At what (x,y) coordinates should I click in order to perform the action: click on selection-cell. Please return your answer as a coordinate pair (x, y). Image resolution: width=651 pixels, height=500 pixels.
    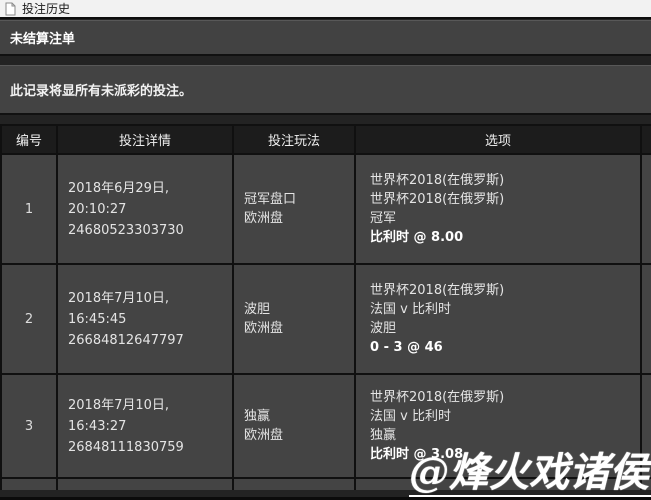
    Looking at the image, I should click on (498, 483).